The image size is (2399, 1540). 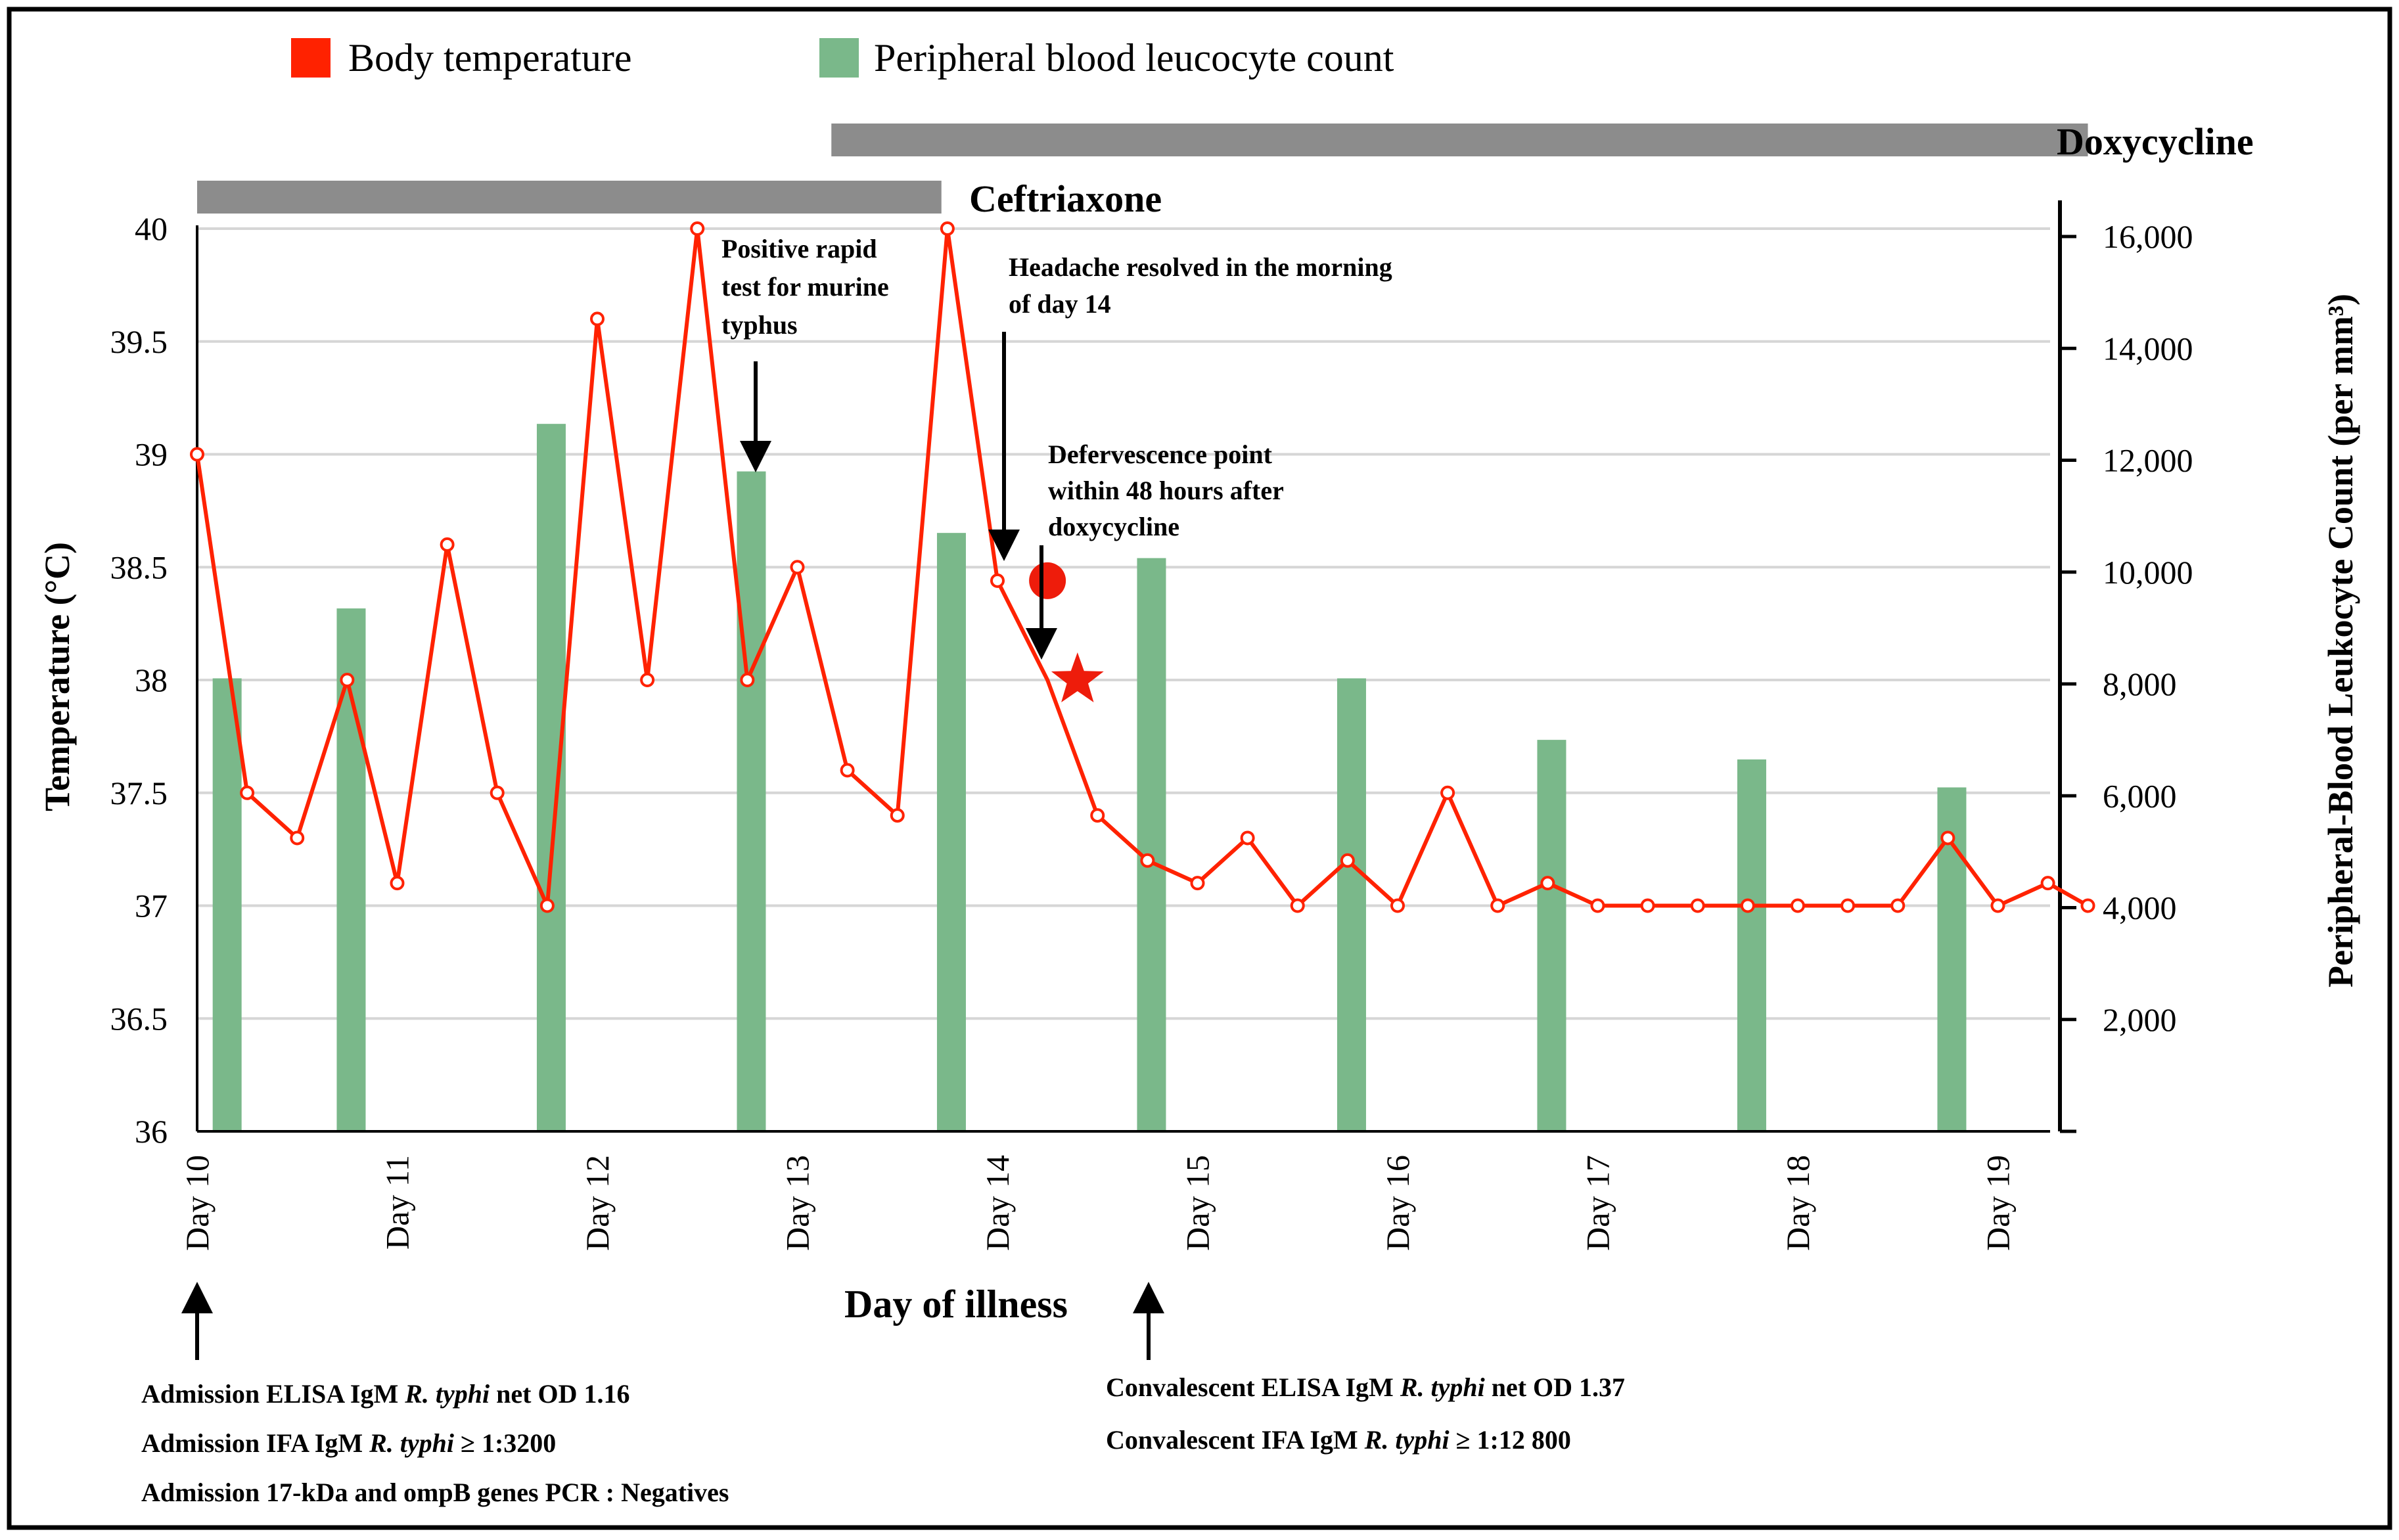 I want to click on left-tick-label-2: 37, so click(x=151, y=906).